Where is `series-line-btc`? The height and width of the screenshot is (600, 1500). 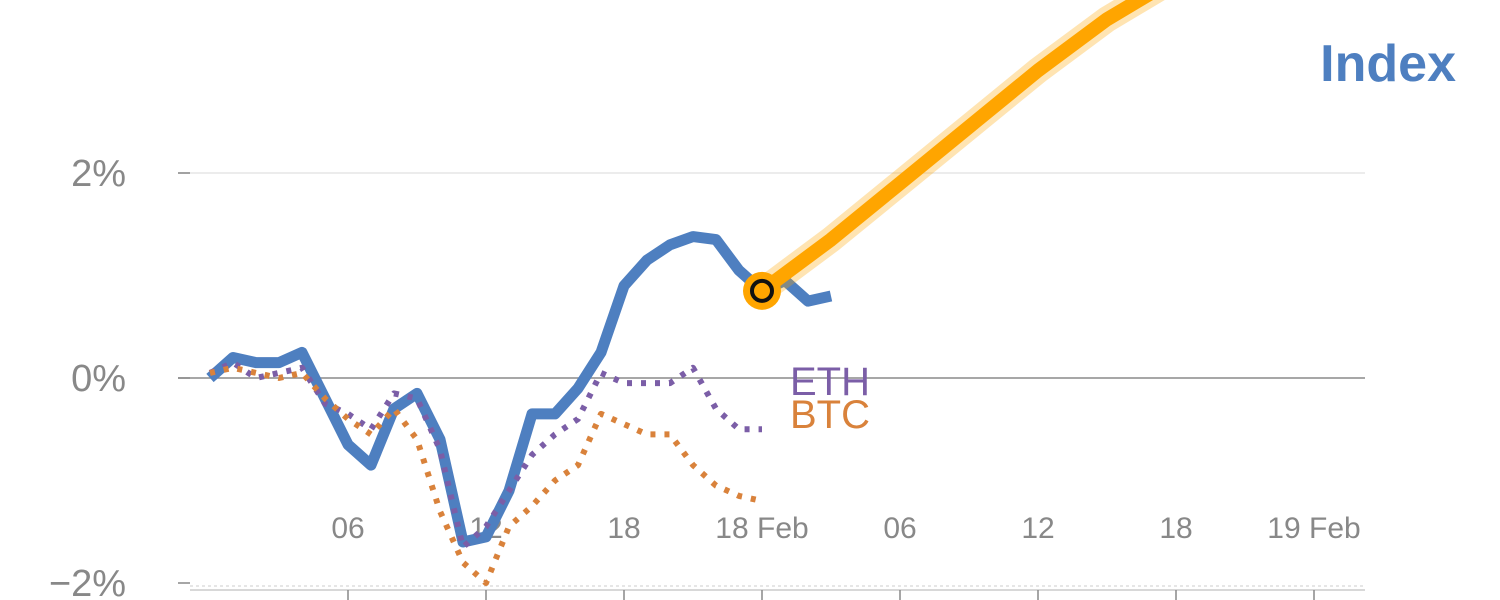 series-line-btc is located at coordinates (486, 475).